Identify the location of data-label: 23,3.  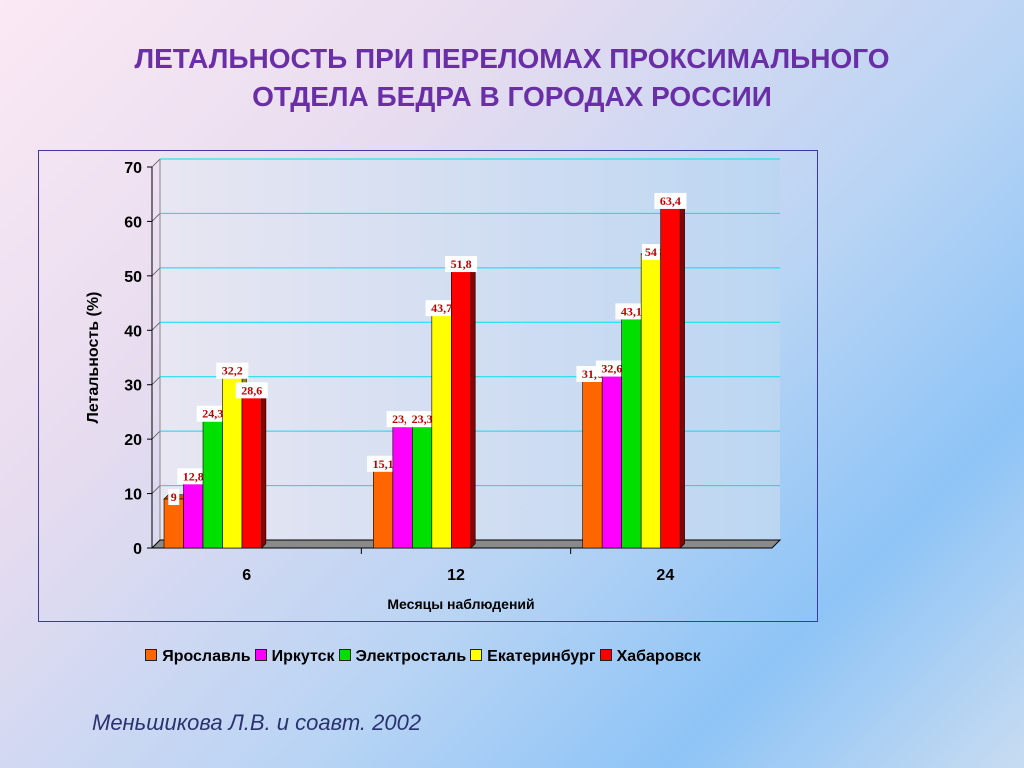
(422, 419).